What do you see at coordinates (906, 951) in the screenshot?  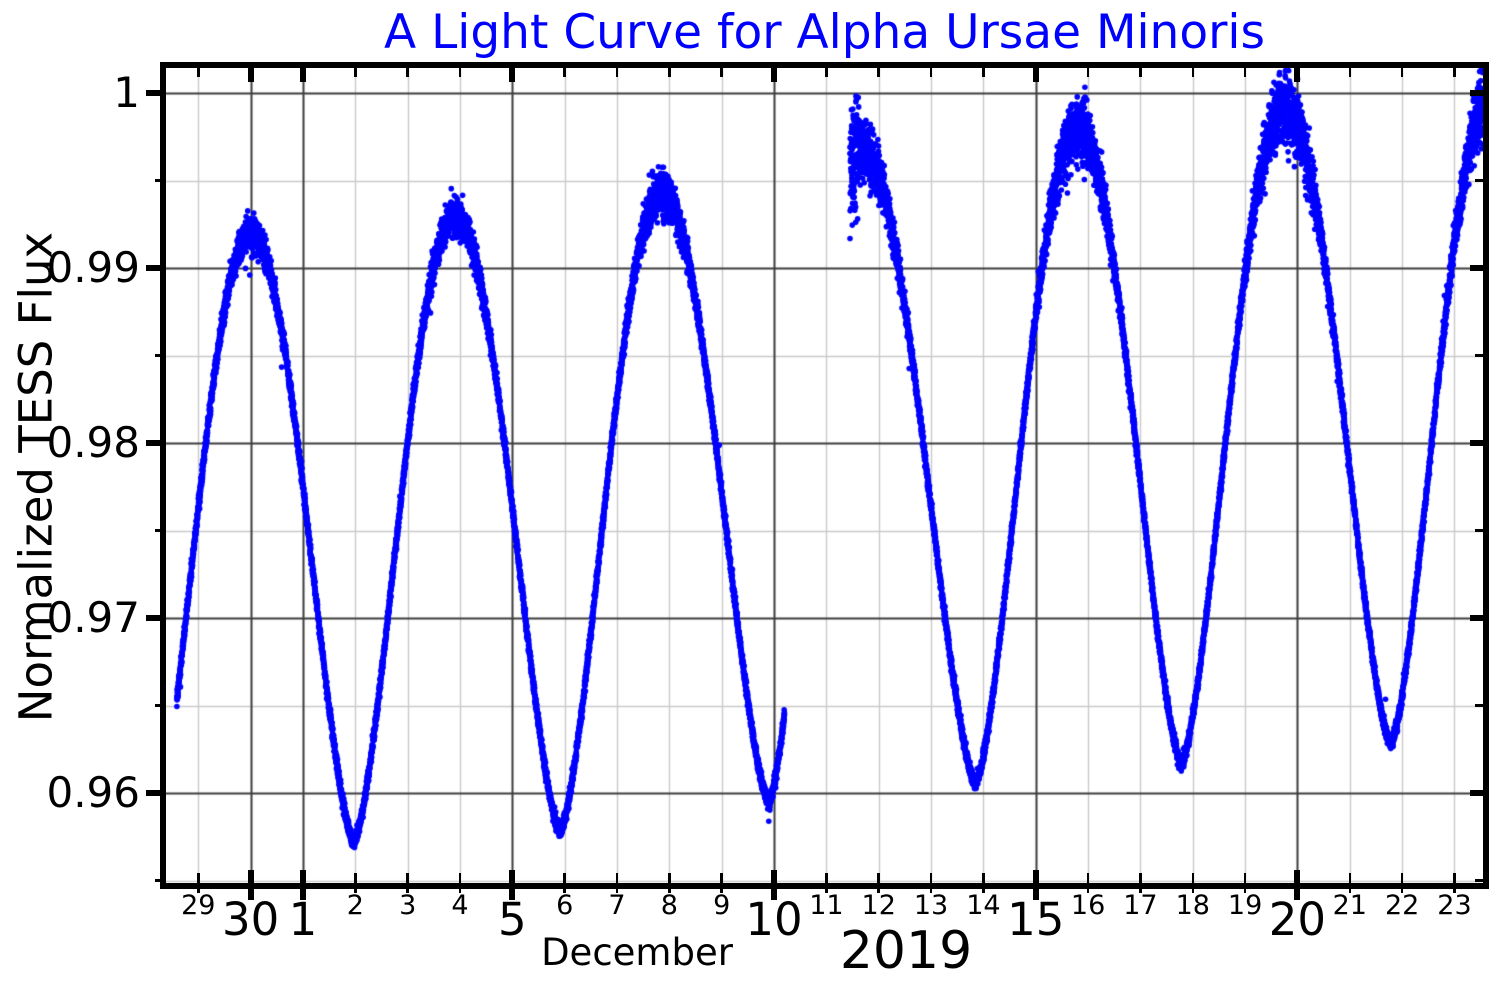 I see `x-axis-year-label: 2019` at bounding box center [906, 951].